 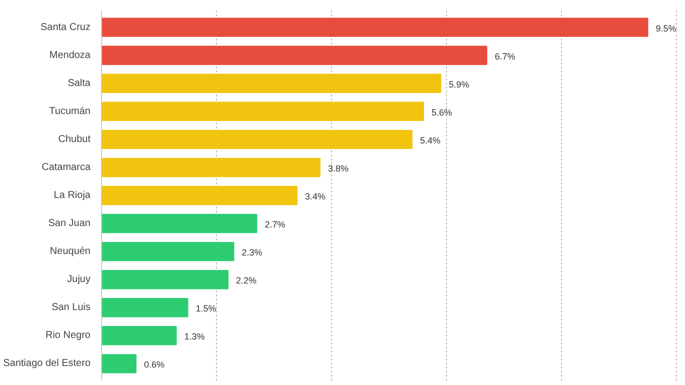 I want to click on y-tick-label: Tucumán, so click(x=70, y=111).